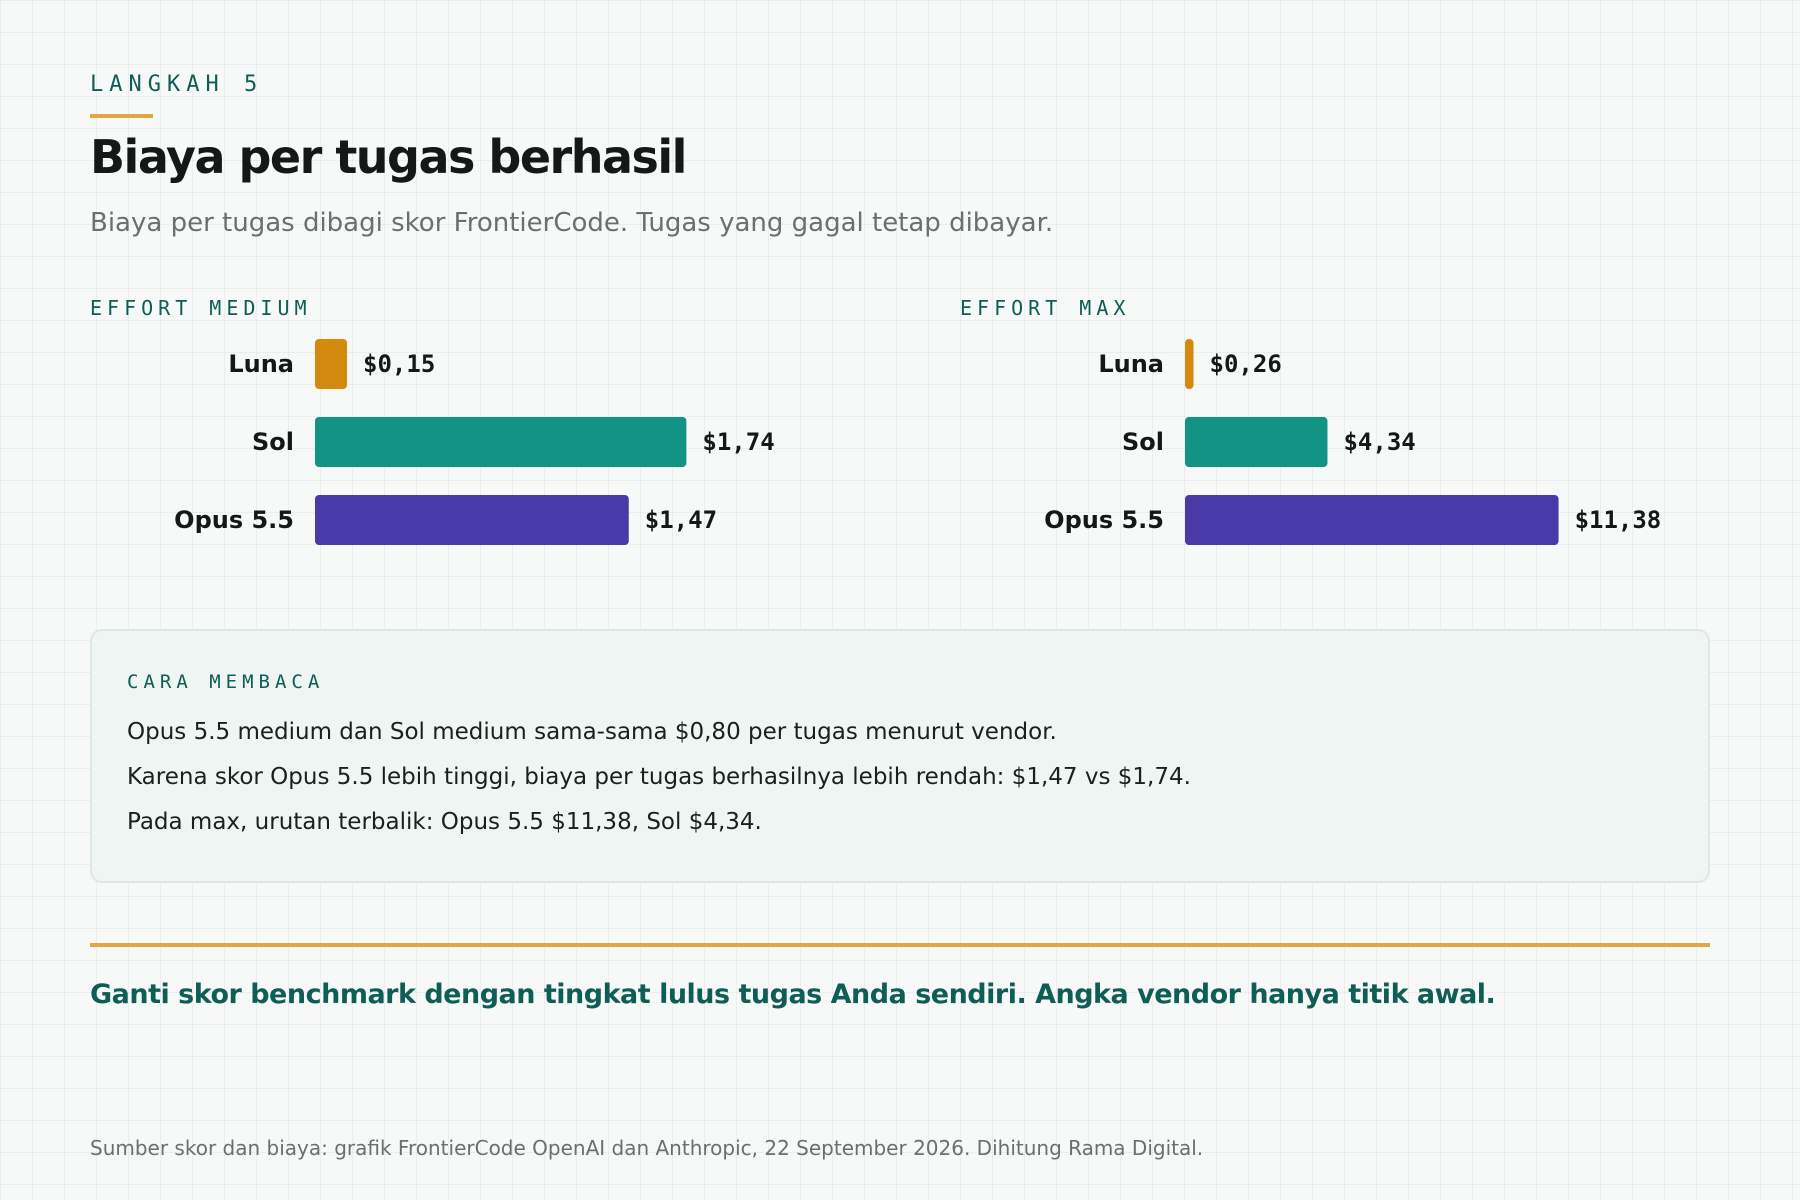 Image resolution: width=1800 pixels, height=1200 pixels. Describe the element at coordinates (399, 364) in the screenshot. I see `value-label: $0,15` at that location.